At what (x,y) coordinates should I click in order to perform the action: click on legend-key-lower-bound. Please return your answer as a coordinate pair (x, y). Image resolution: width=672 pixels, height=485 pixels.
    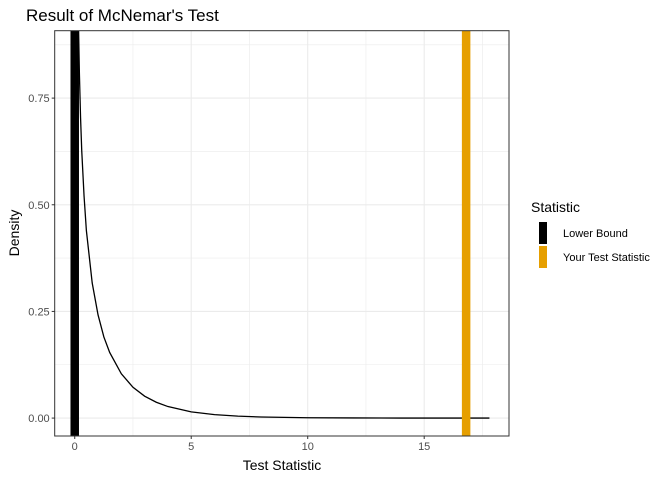
    Looking at the image, I should click on (543, 233).